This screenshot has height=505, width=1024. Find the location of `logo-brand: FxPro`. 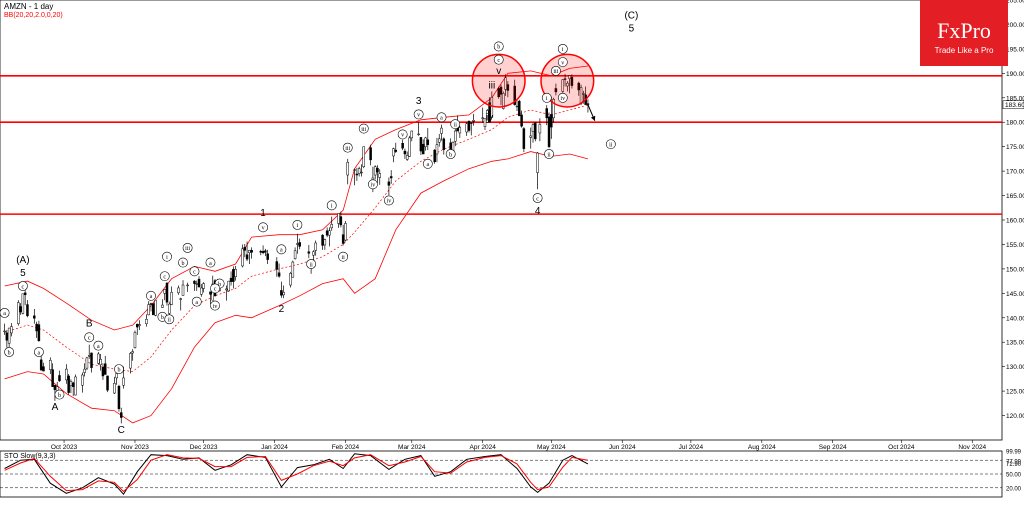

logo-brand: FxPro is located at coordinates (964, 30).